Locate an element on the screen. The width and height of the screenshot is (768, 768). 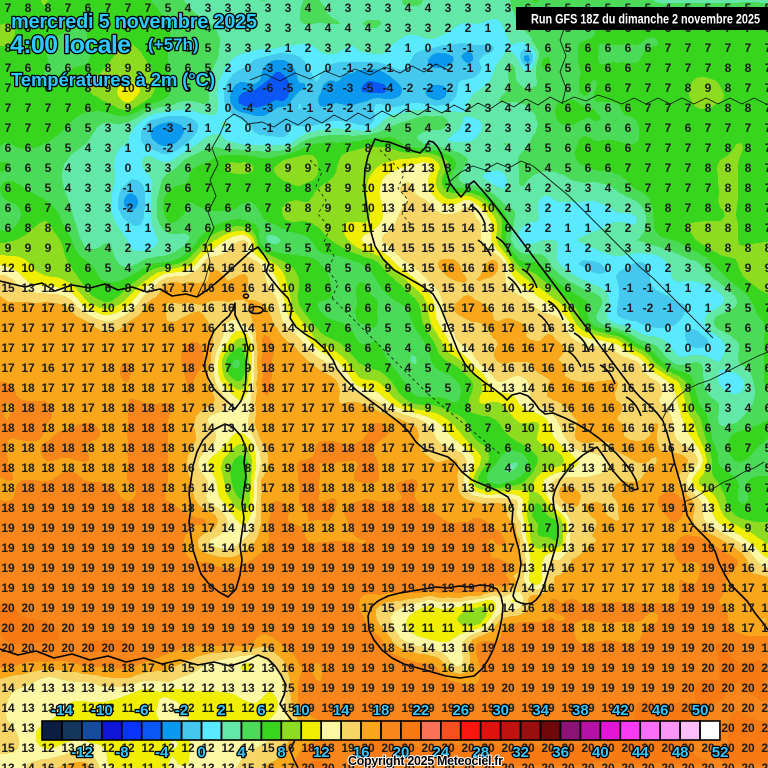
svg-text: 44 is located at coordinates (640, 752).